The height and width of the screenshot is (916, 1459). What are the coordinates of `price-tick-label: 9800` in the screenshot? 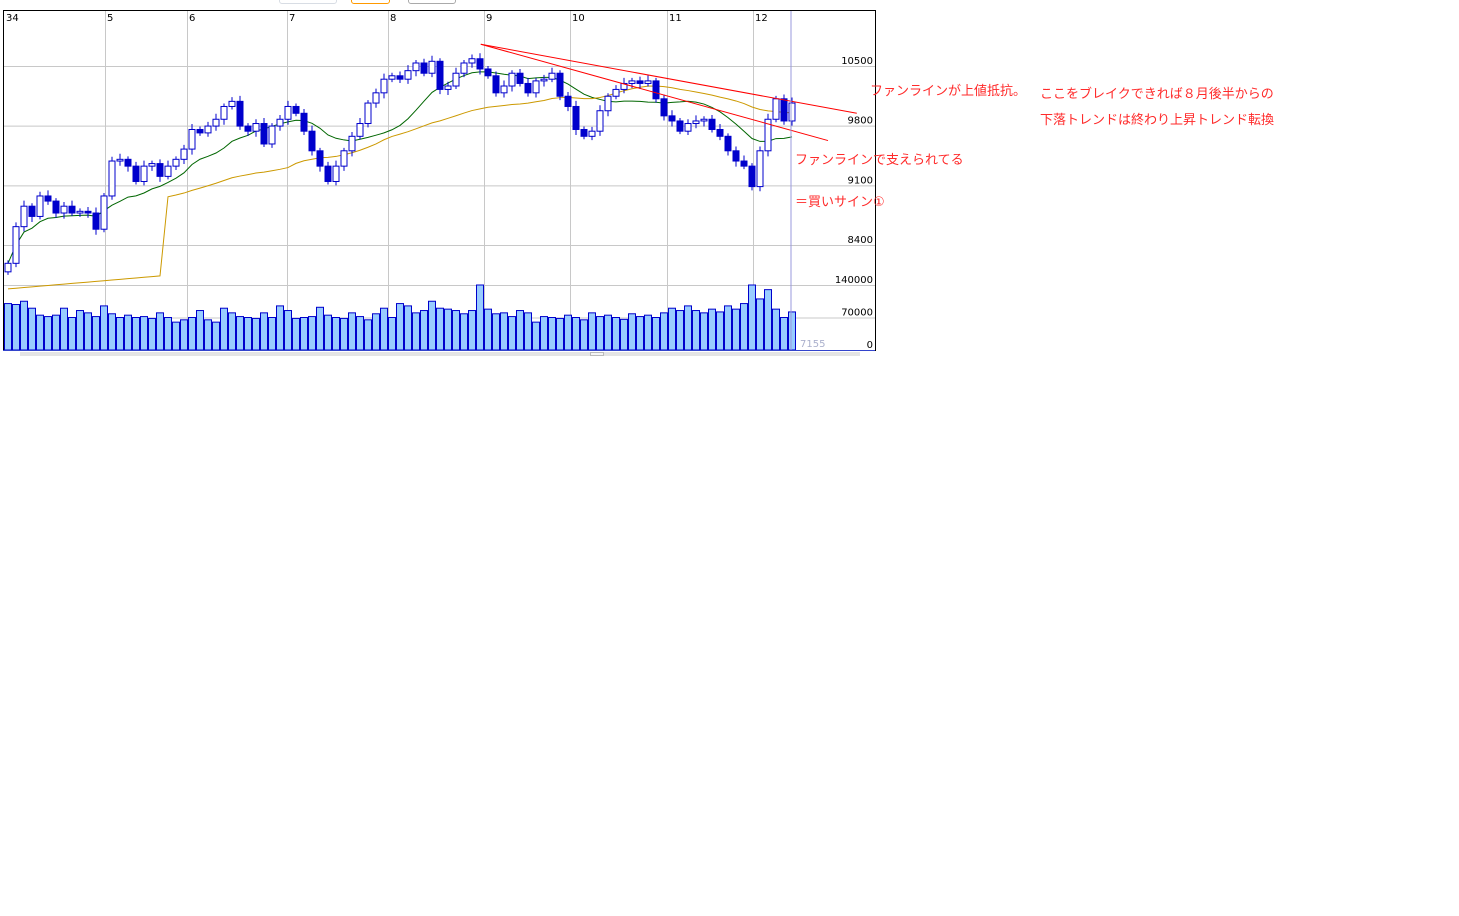 It's located at (860, 121).